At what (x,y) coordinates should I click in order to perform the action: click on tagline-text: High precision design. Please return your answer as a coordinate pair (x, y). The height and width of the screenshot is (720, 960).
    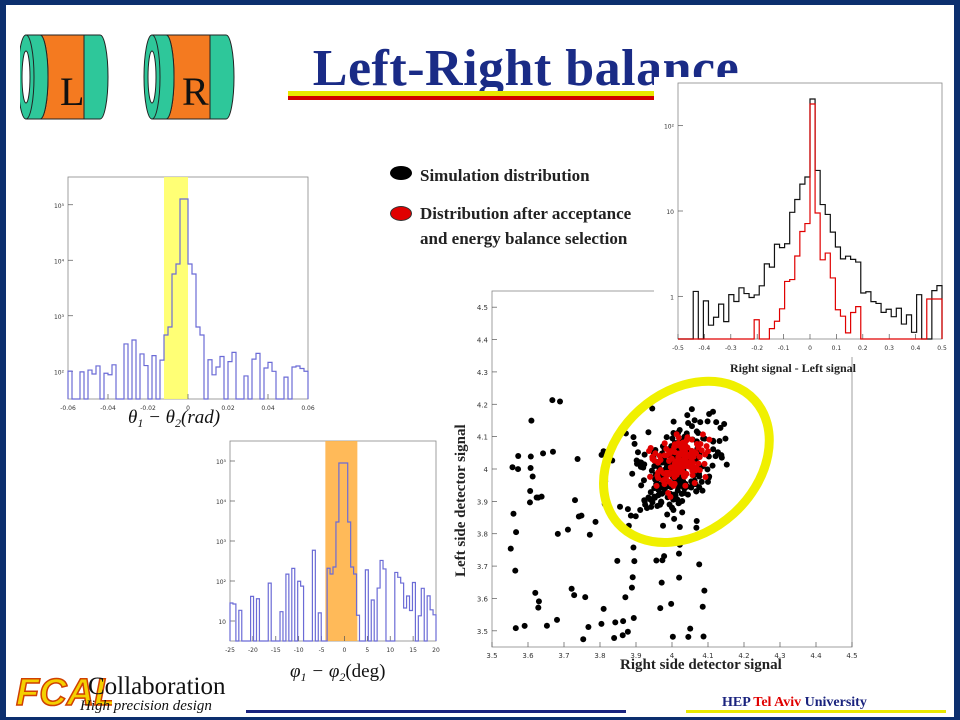
    Looking at the image, I should click on (146, 706).